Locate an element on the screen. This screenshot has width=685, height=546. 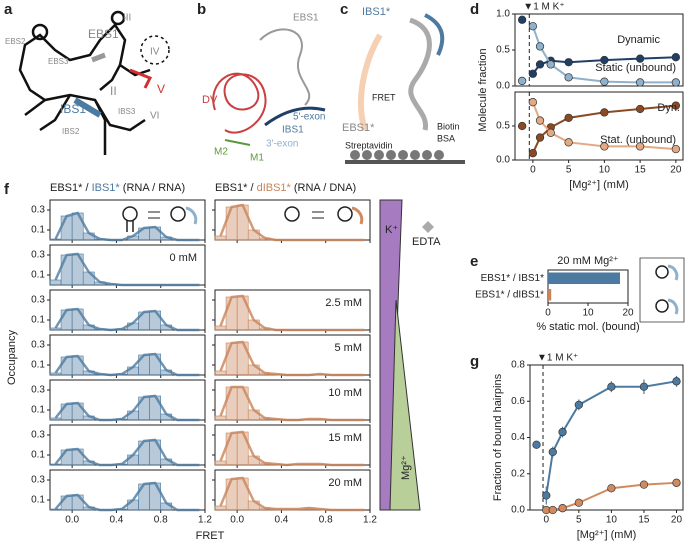
x-tick-label: 15 is located at coordinates (641, 170).